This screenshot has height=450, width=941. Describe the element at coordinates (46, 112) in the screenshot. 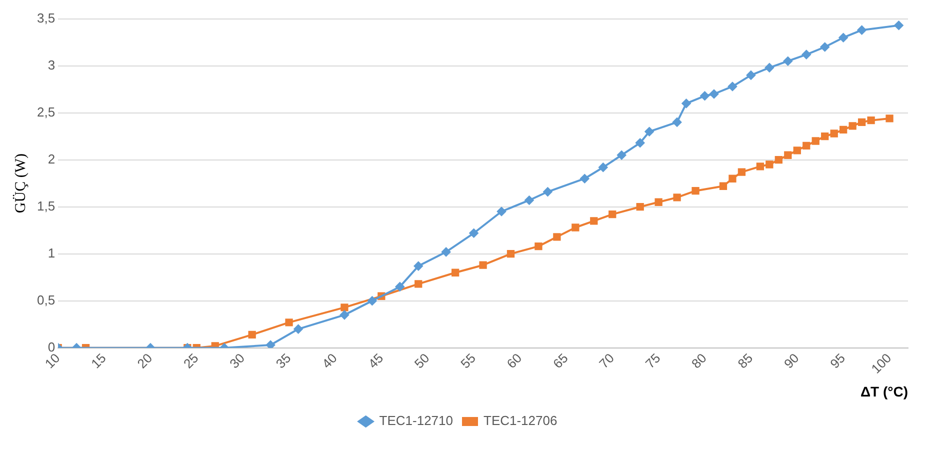

I see `y-tick-label: 2,5` at that location.